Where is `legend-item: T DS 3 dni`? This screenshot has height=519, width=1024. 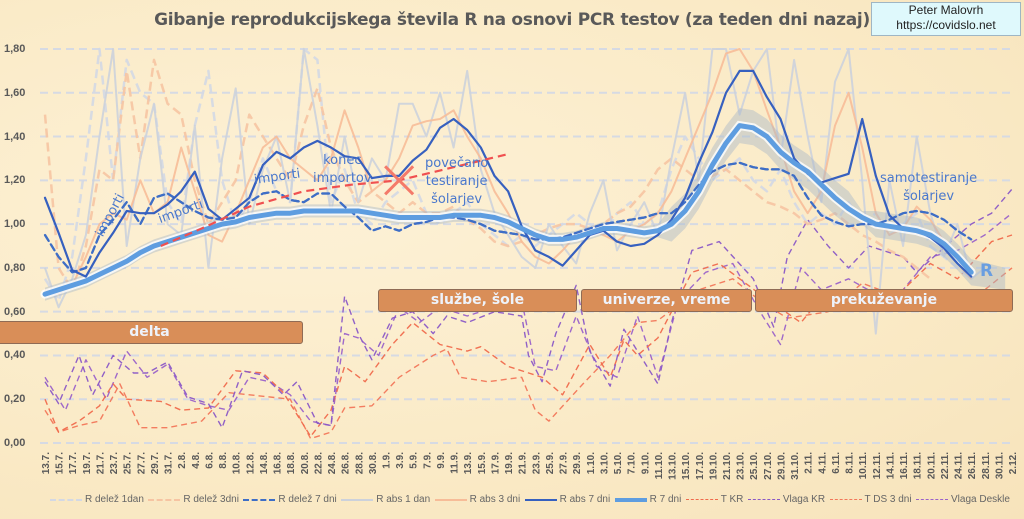
legend-item: T DS 3 dni is located at coordinates (870, 499).